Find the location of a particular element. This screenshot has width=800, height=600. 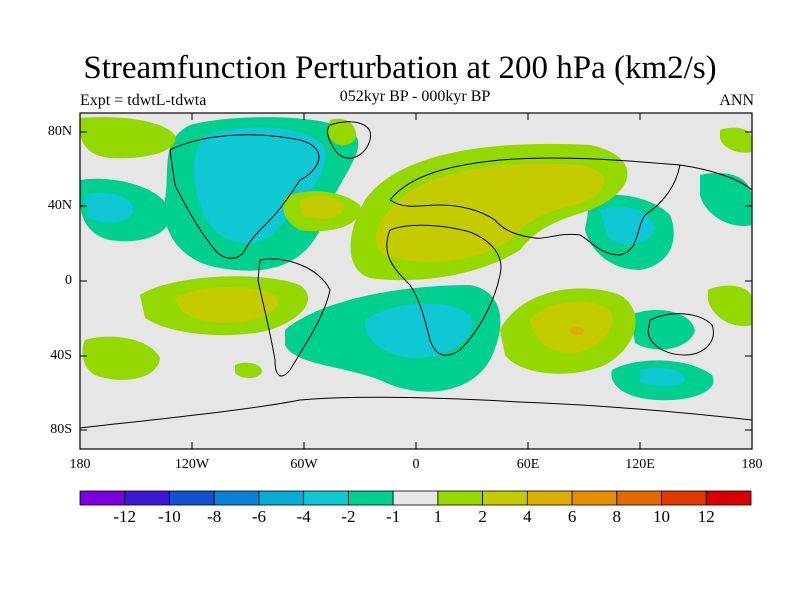

colorbar is located at coordinates (415, 498).